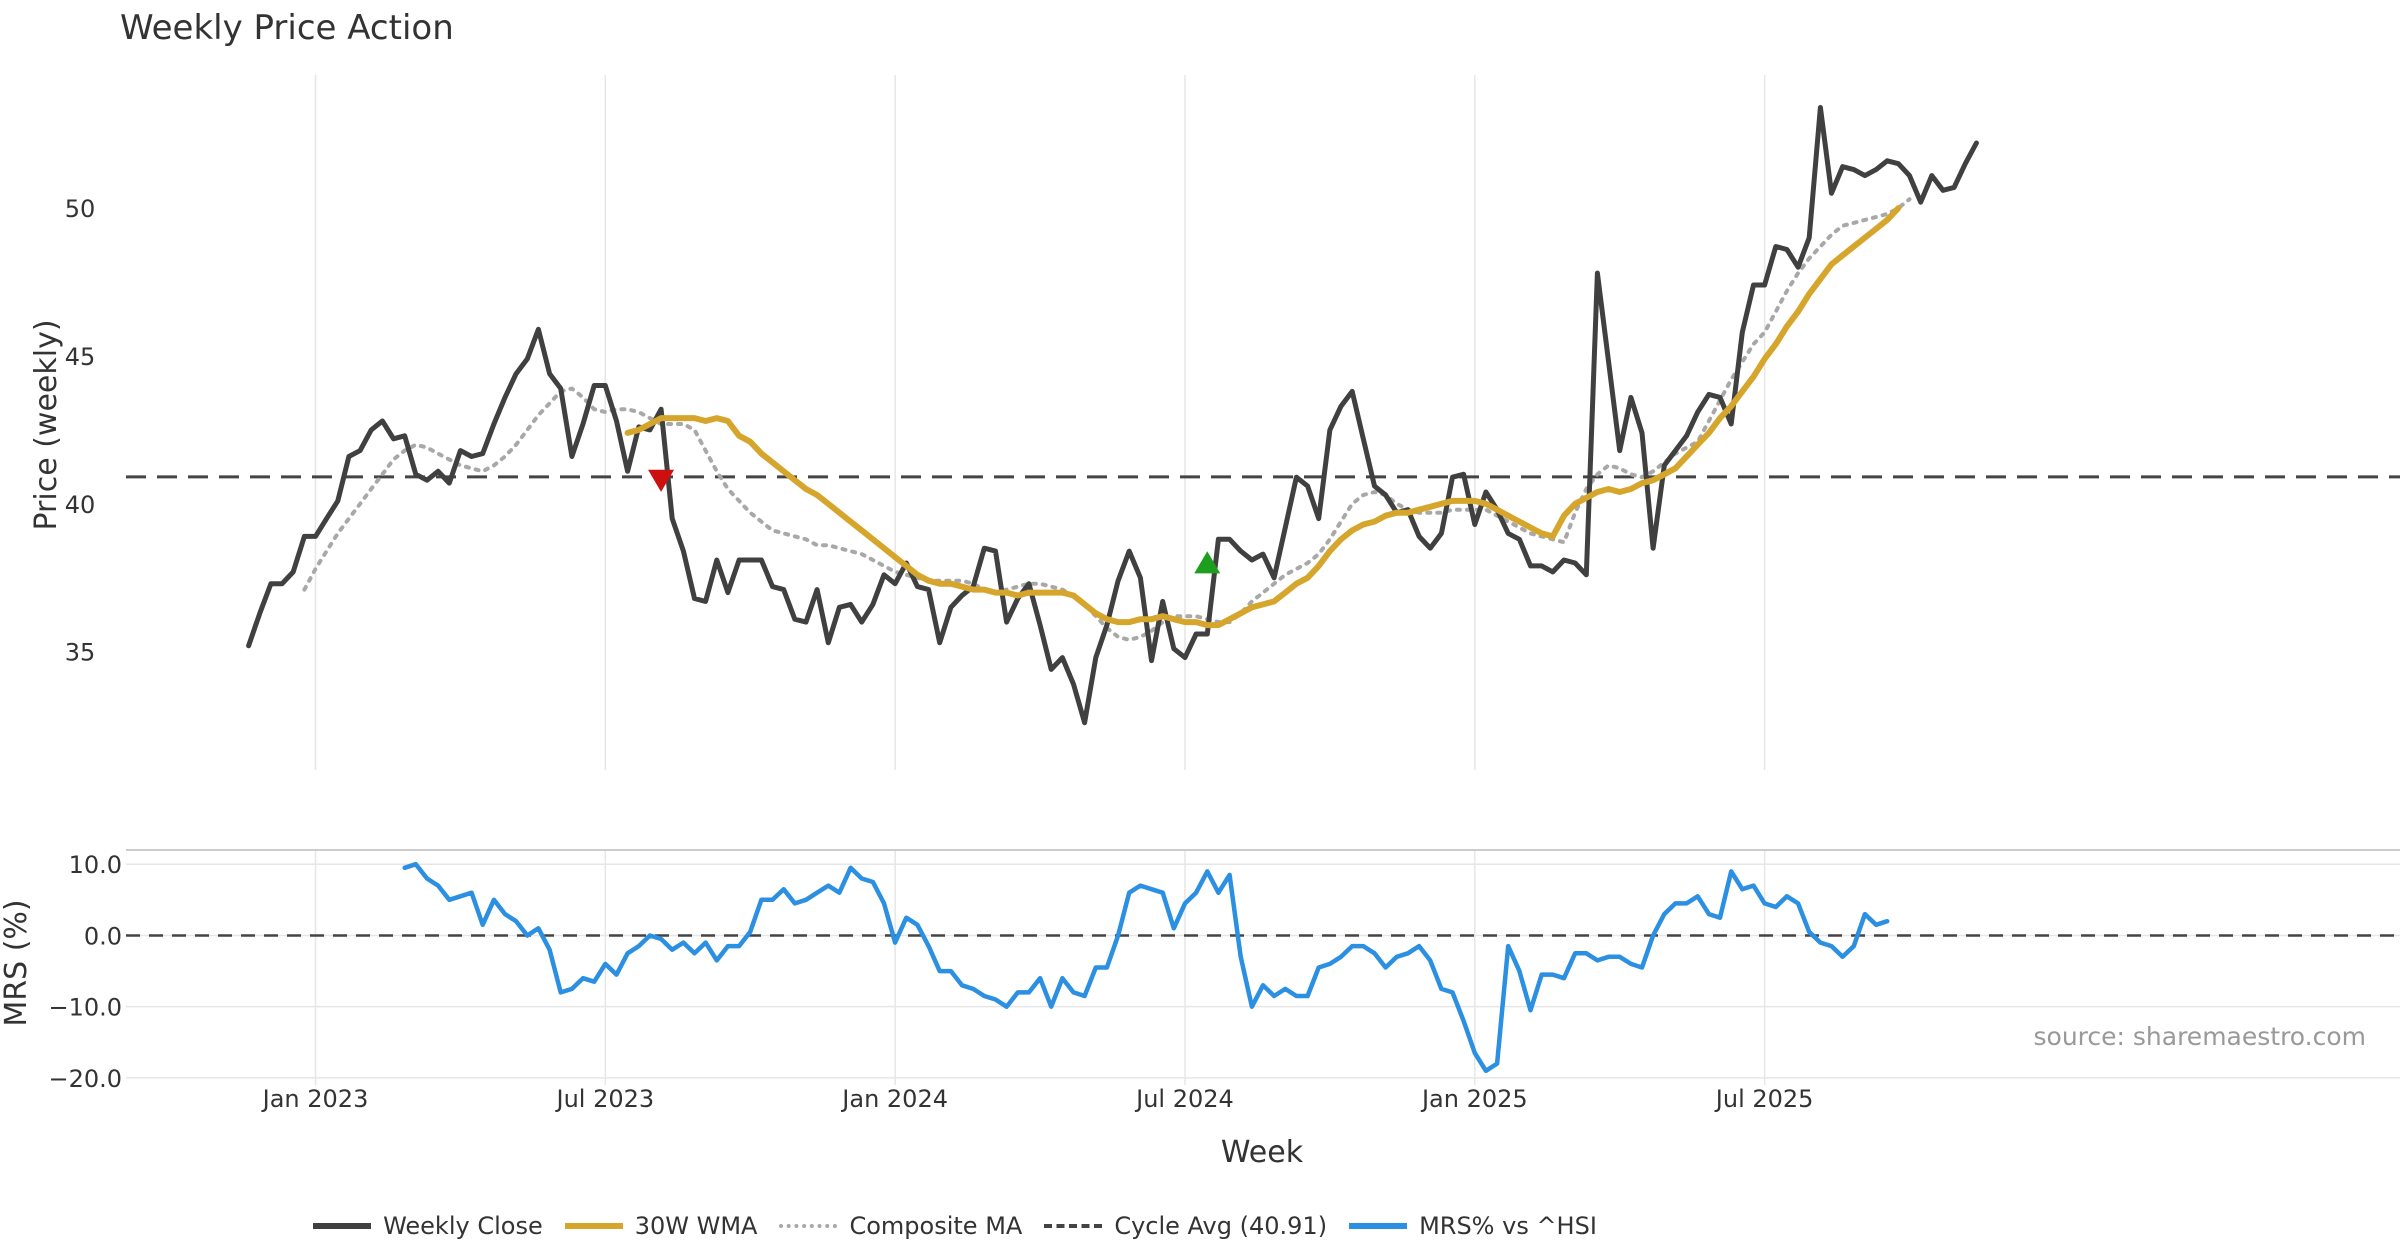  Describe the element at coordinates (936, 1226) in the screenshot. I see `legend-label: Composite MA` at that location.